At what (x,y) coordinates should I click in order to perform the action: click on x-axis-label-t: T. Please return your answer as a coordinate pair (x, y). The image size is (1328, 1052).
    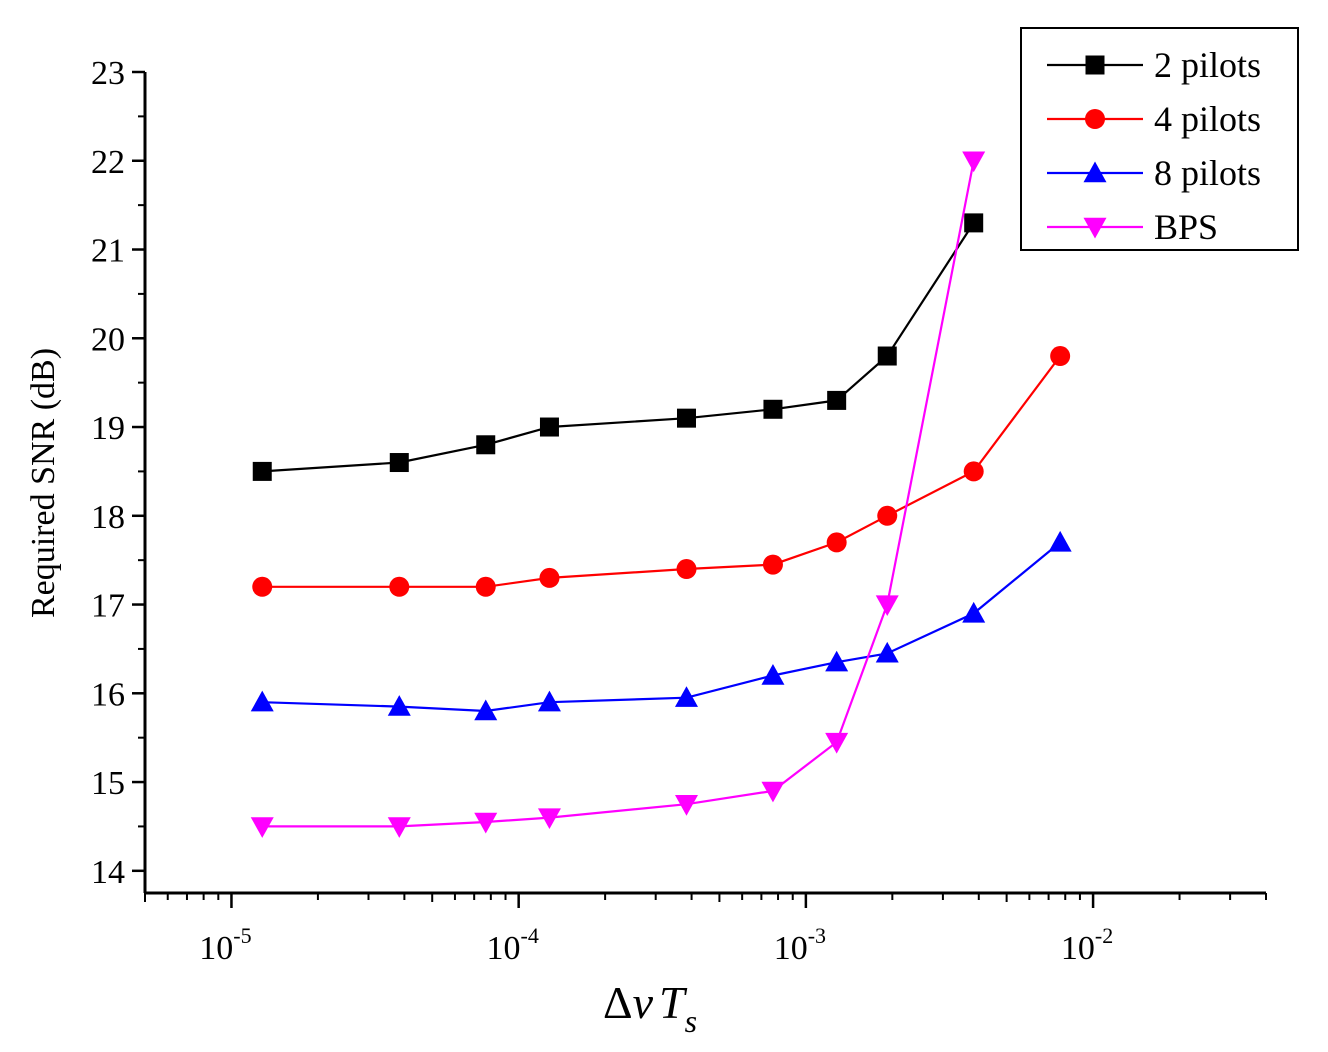
    Looking at the image, I should click on (673, 1002).